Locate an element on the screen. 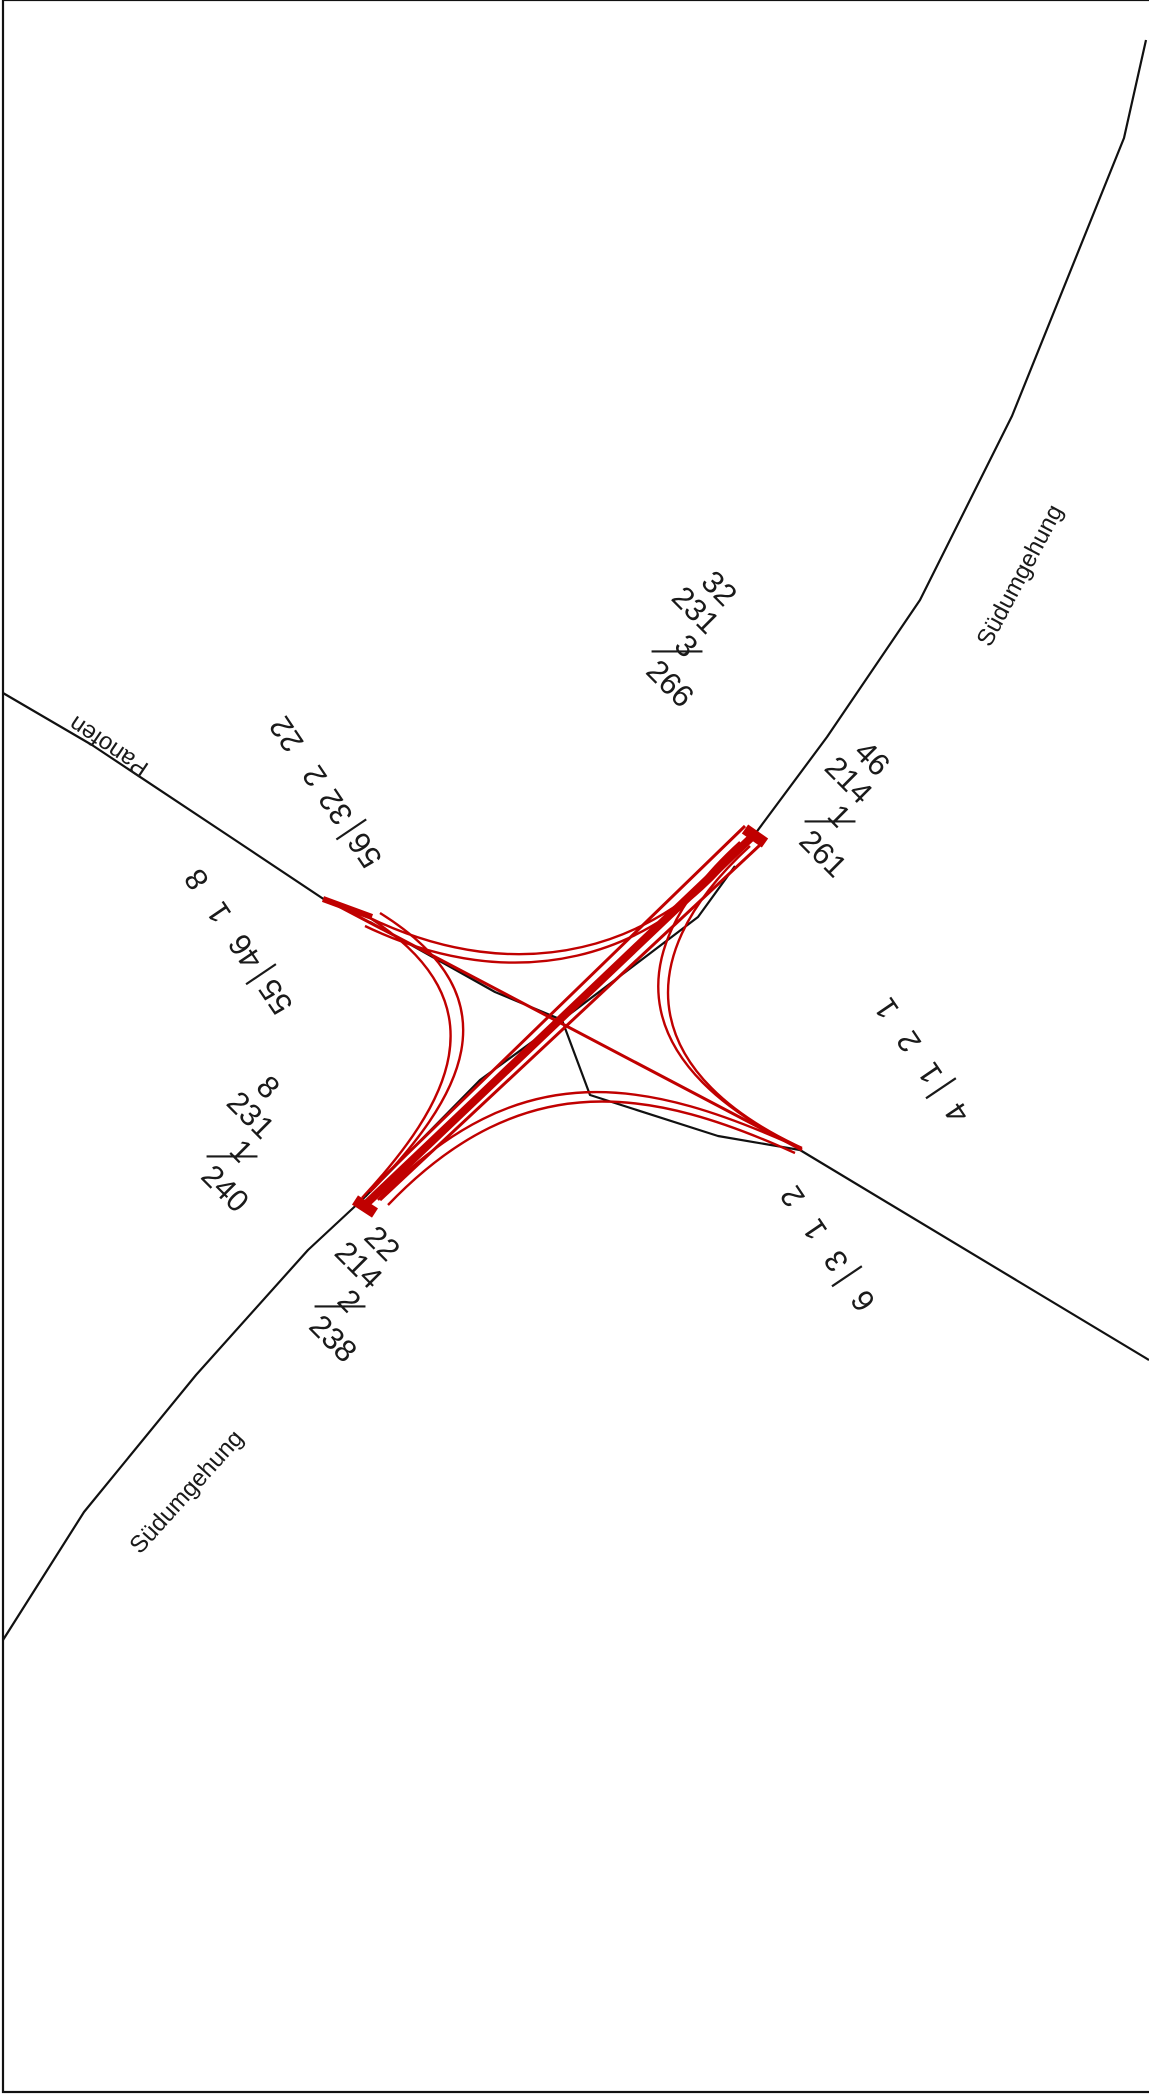 The width and height of the screenshot is (1149, 2094). flow-turn-ne-nw-outer is located at coordinates (559, 896).